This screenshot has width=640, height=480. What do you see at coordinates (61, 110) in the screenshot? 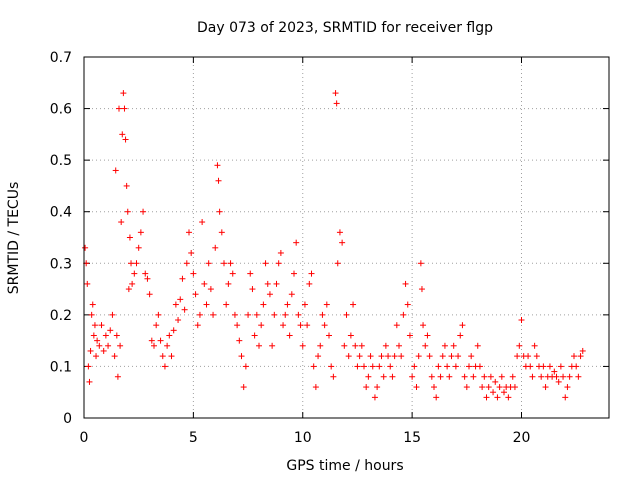
I see `y-tick-label: 0.6` at bounding box center [61, 110].